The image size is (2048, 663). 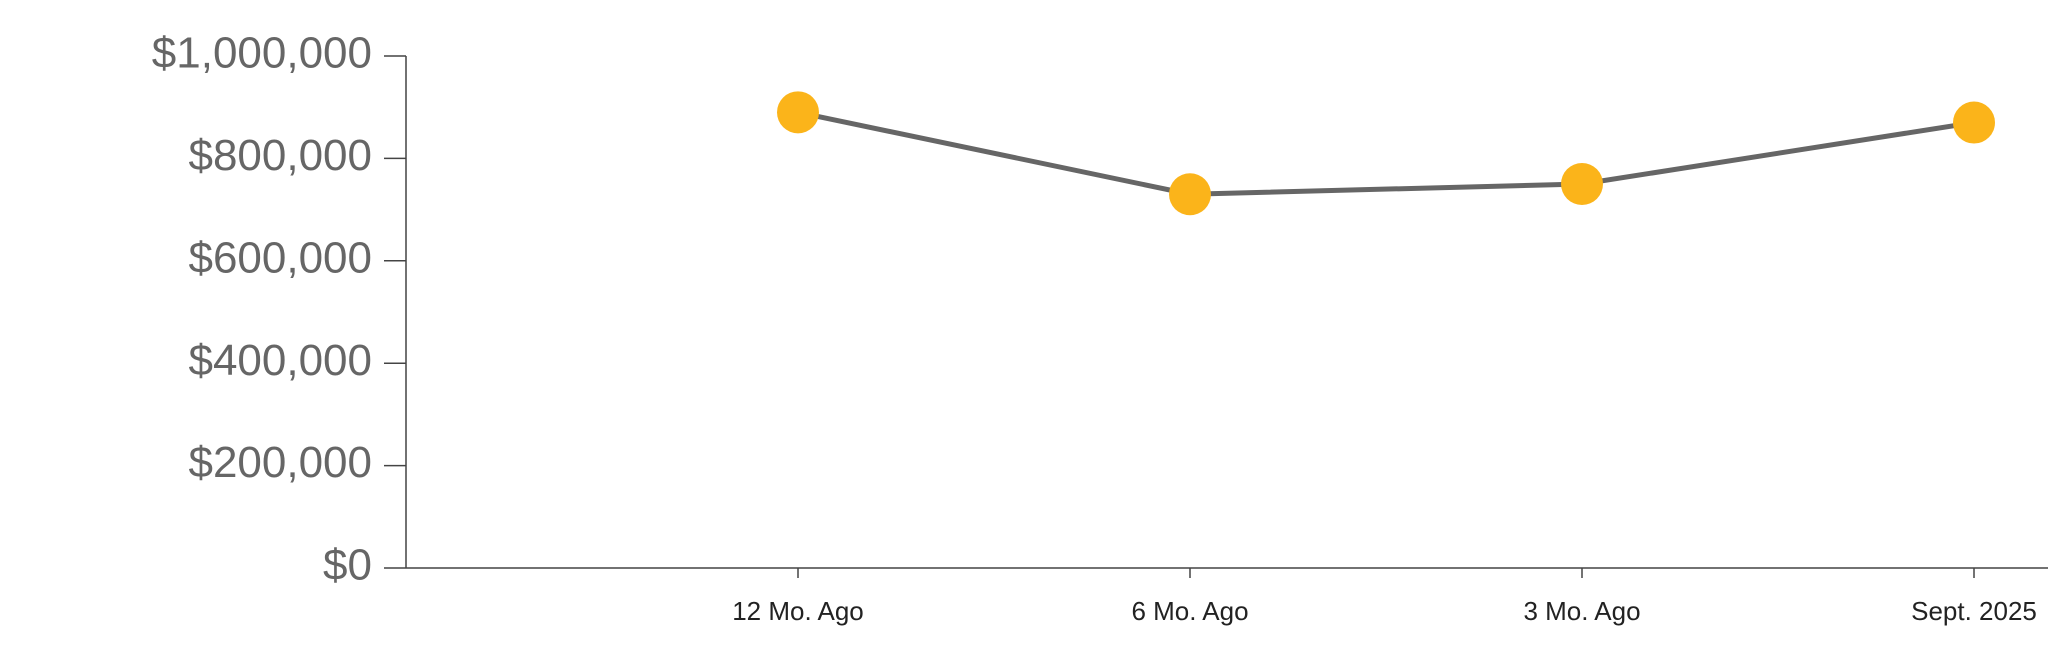 What do you see at coordinates (1189, 611) in the screenshot?
I see `x-tick-label: 6 Mo. Ago` at bounding box center [1189, 611].